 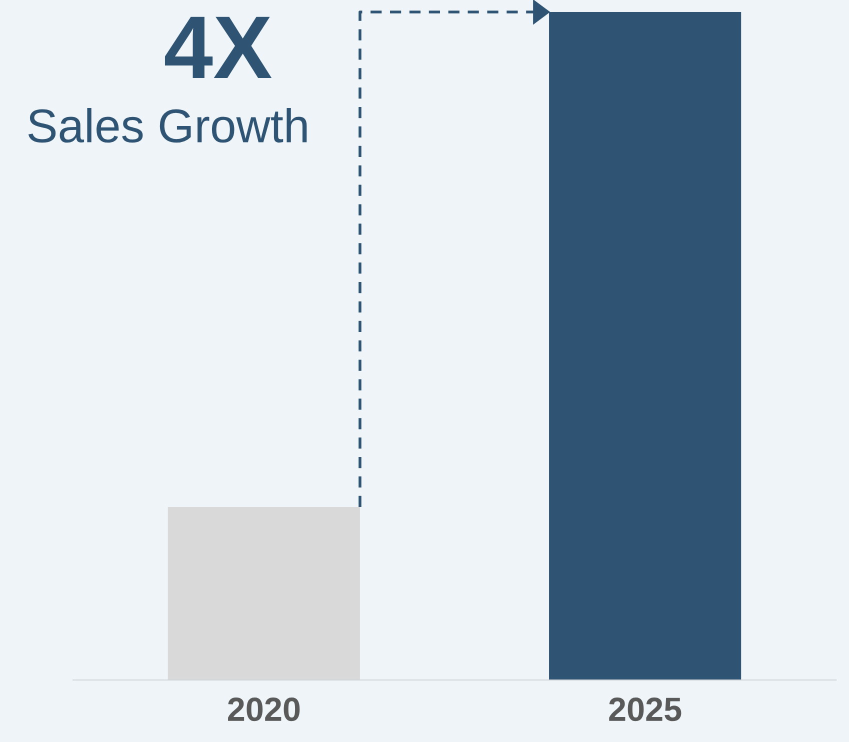 I want to click on annotation: 4X, so click(x=218, y=47).